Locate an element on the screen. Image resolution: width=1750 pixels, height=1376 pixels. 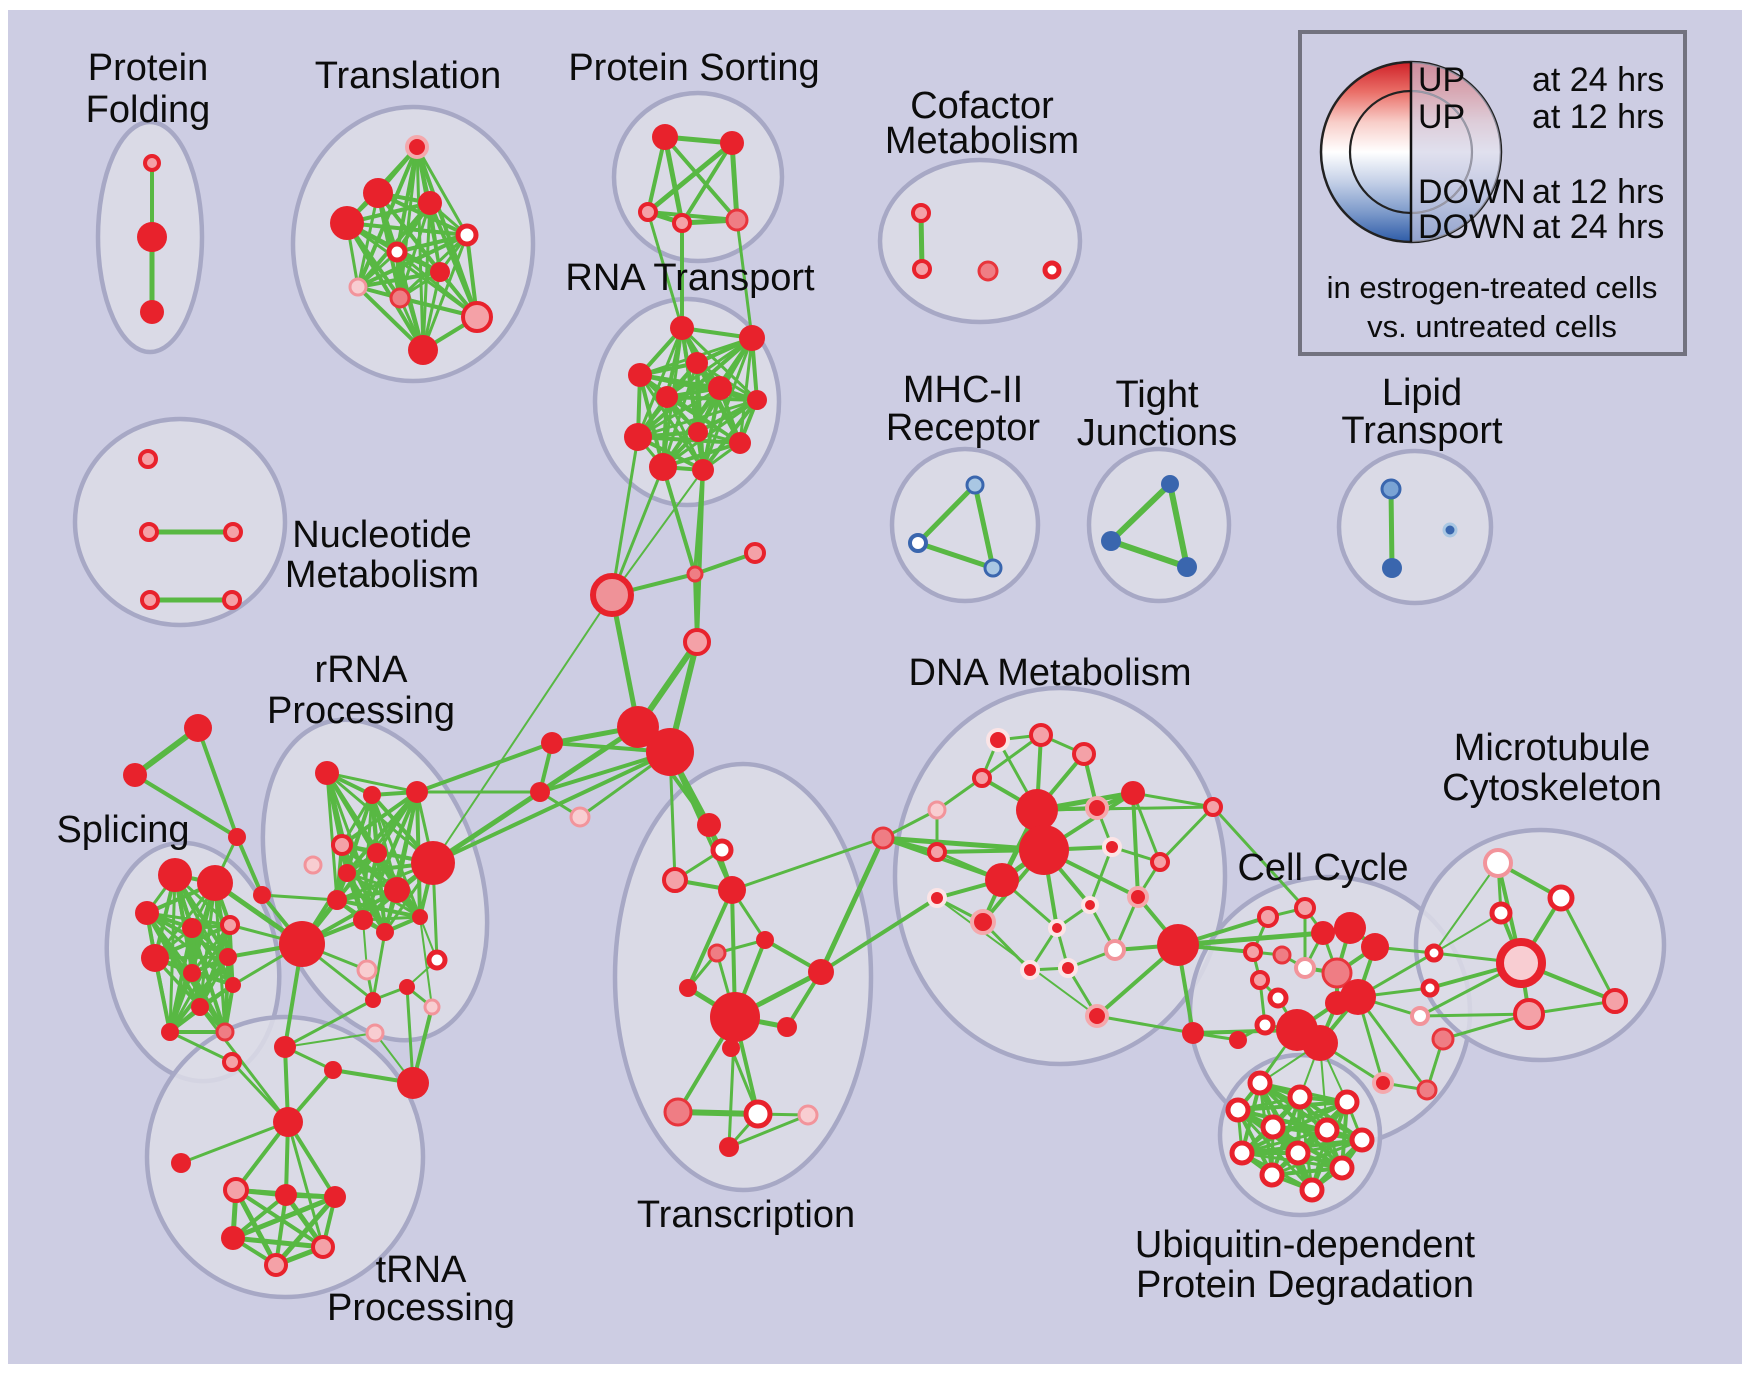
node-cc1 is located at coordinates (1268, 917).